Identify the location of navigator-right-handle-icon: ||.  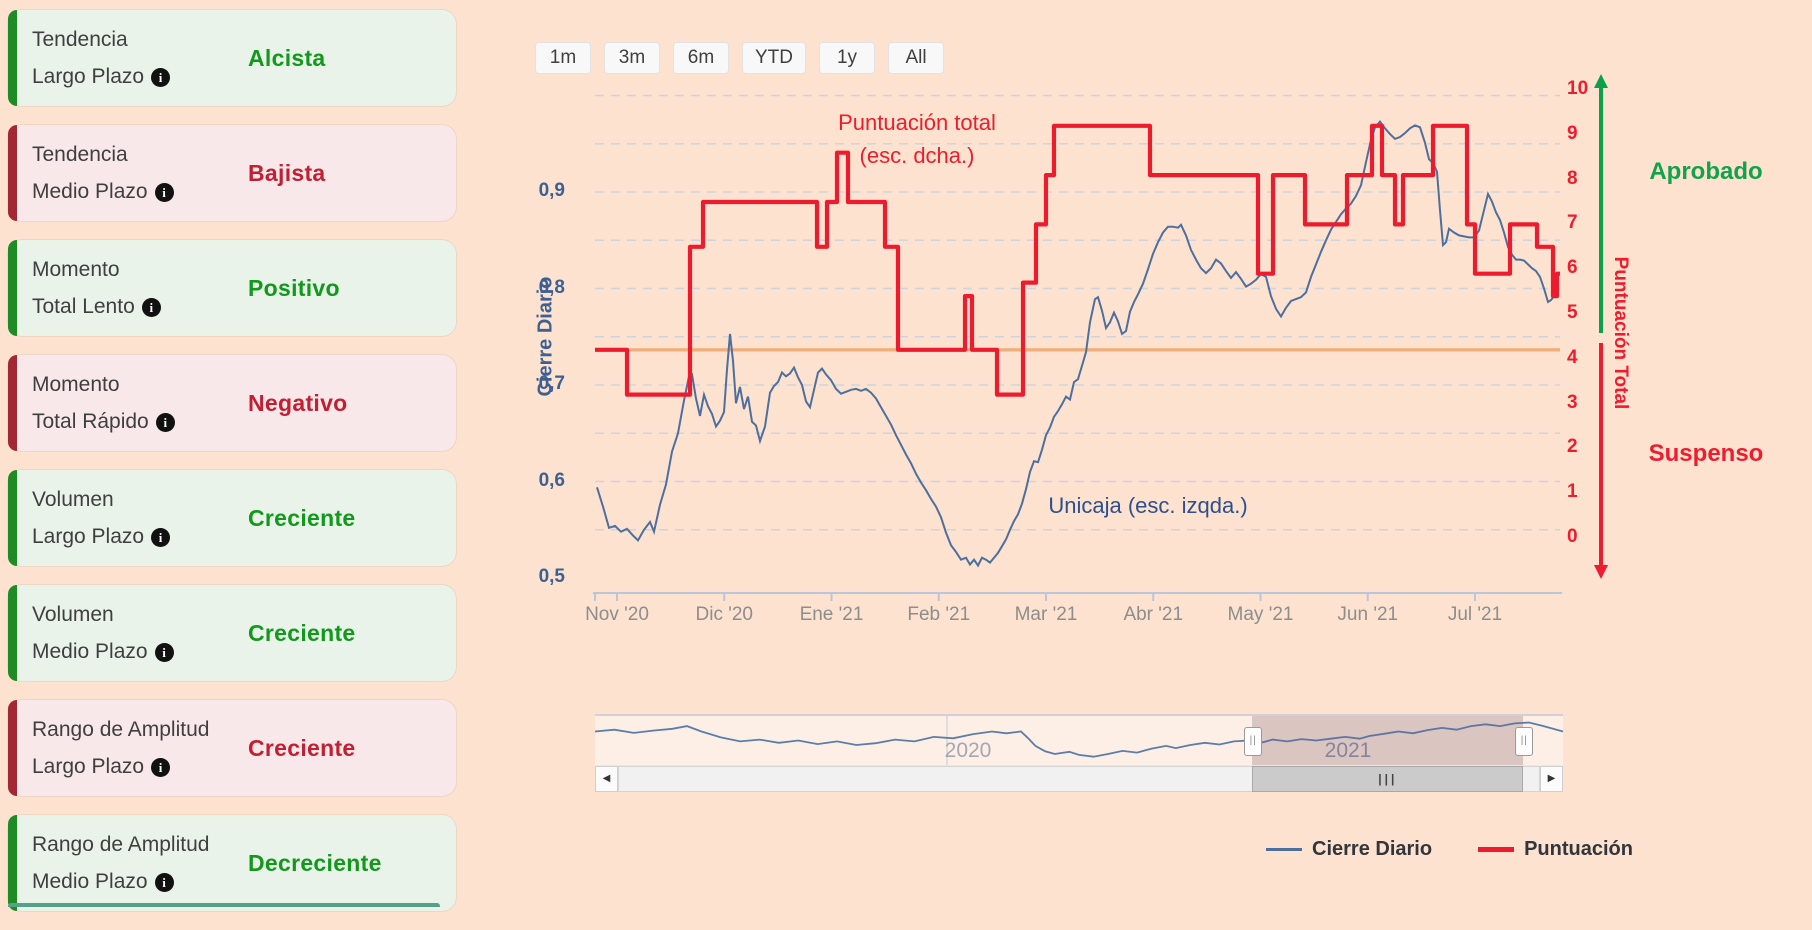
(1524, 741).